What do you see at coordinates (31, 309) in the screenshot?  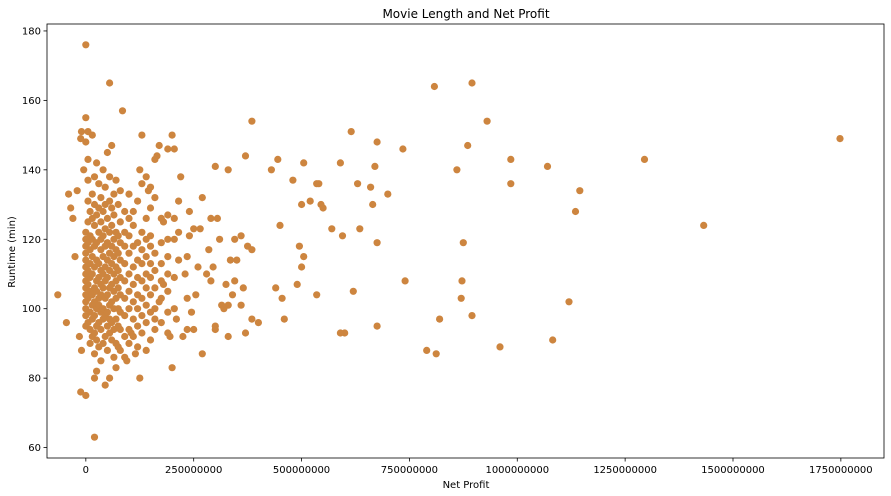 I see `y-tick-label: 100` at bounding box center [31, 309].